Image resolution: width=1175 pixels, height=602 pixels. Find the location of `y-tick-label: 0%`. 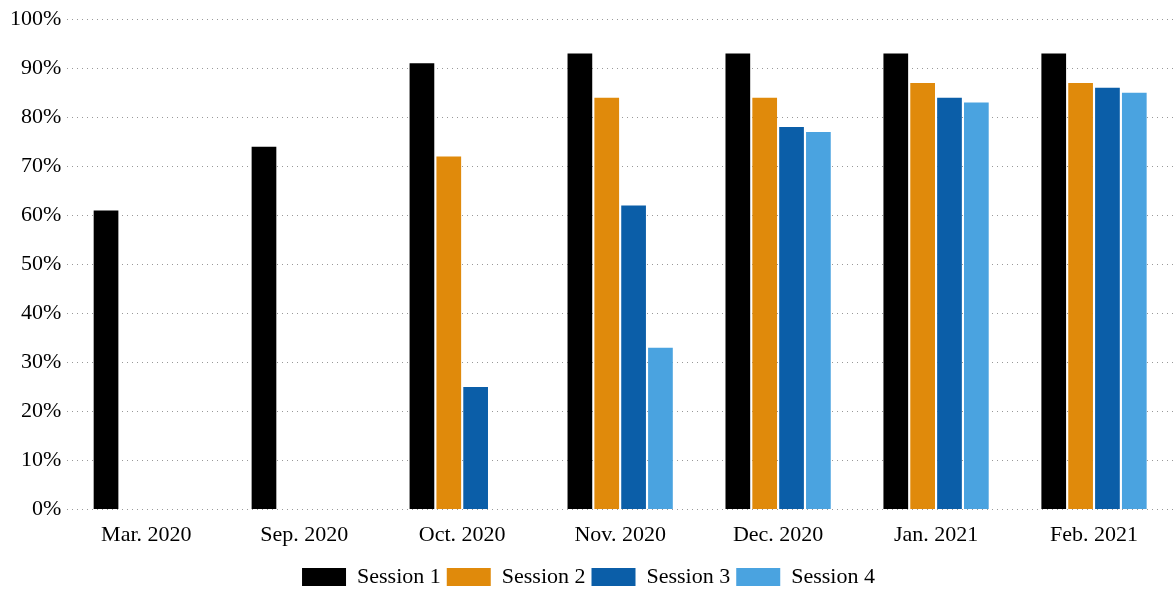

y-tick-label: 0% is located at coordinates (47, 508).